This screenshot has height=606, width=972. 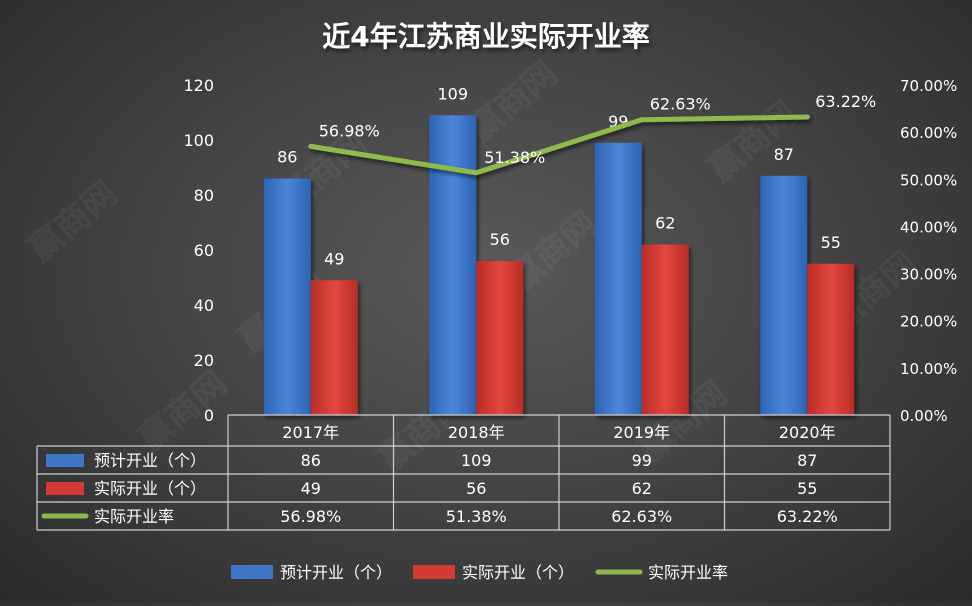 What do you see at coordinates (485, 36) in the screenshot?
I see `chart-title: 近4年江苏商业实际开业率` at bounding box center [485, 36].